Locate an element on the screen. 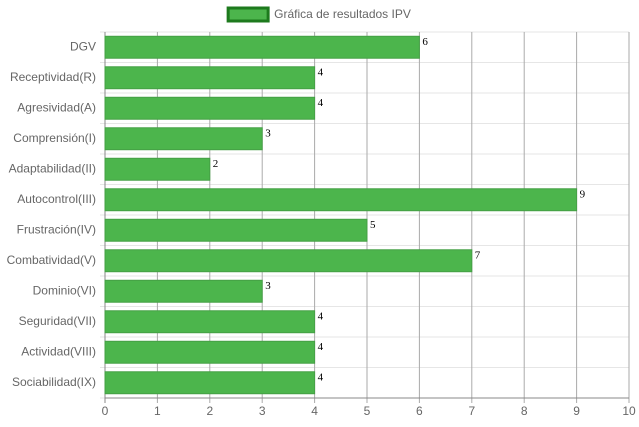 Image resolution: width=639 pixels, height=427 pixels. x-tick-label: 6 is located at coordinates (419, 411).